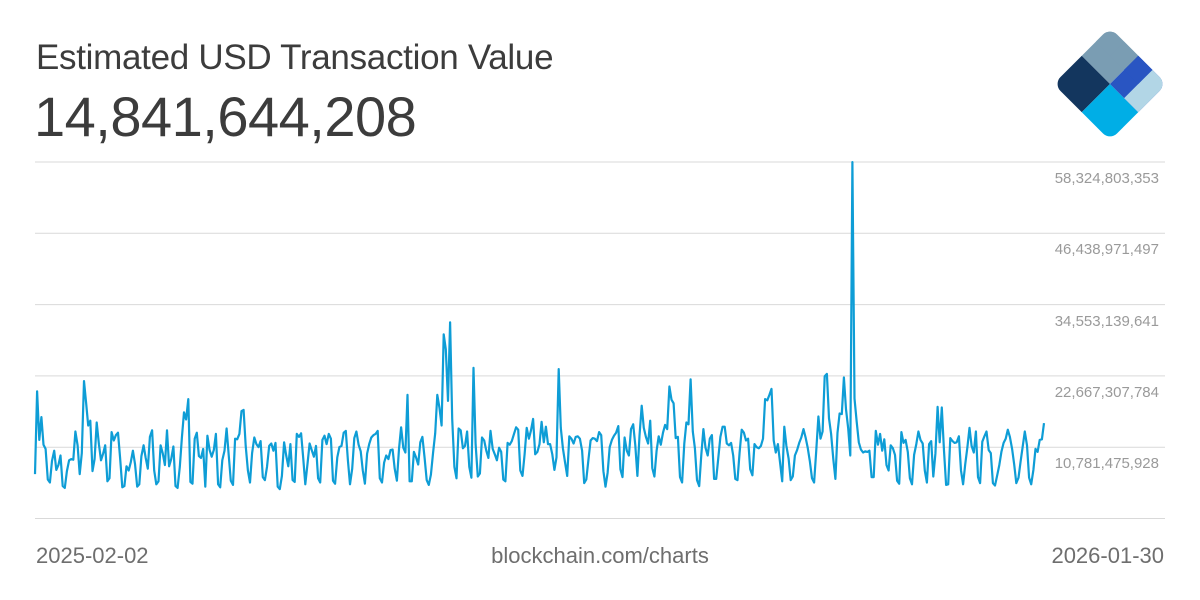 Image resolution: width=1200 pixels, height=600 pixels. Describe the element at coordinates (1106, 321) in the screenshot. I see `y-tick-label: 34,553,139,641` at that location.